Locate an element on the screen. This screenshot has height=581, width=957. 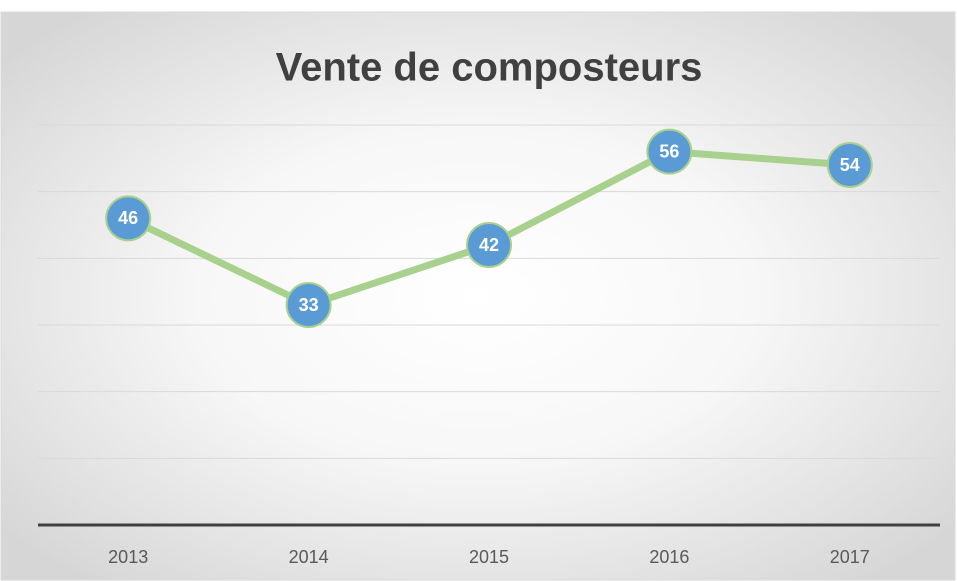
data-label: 33 is located at coordinates (309, 305).